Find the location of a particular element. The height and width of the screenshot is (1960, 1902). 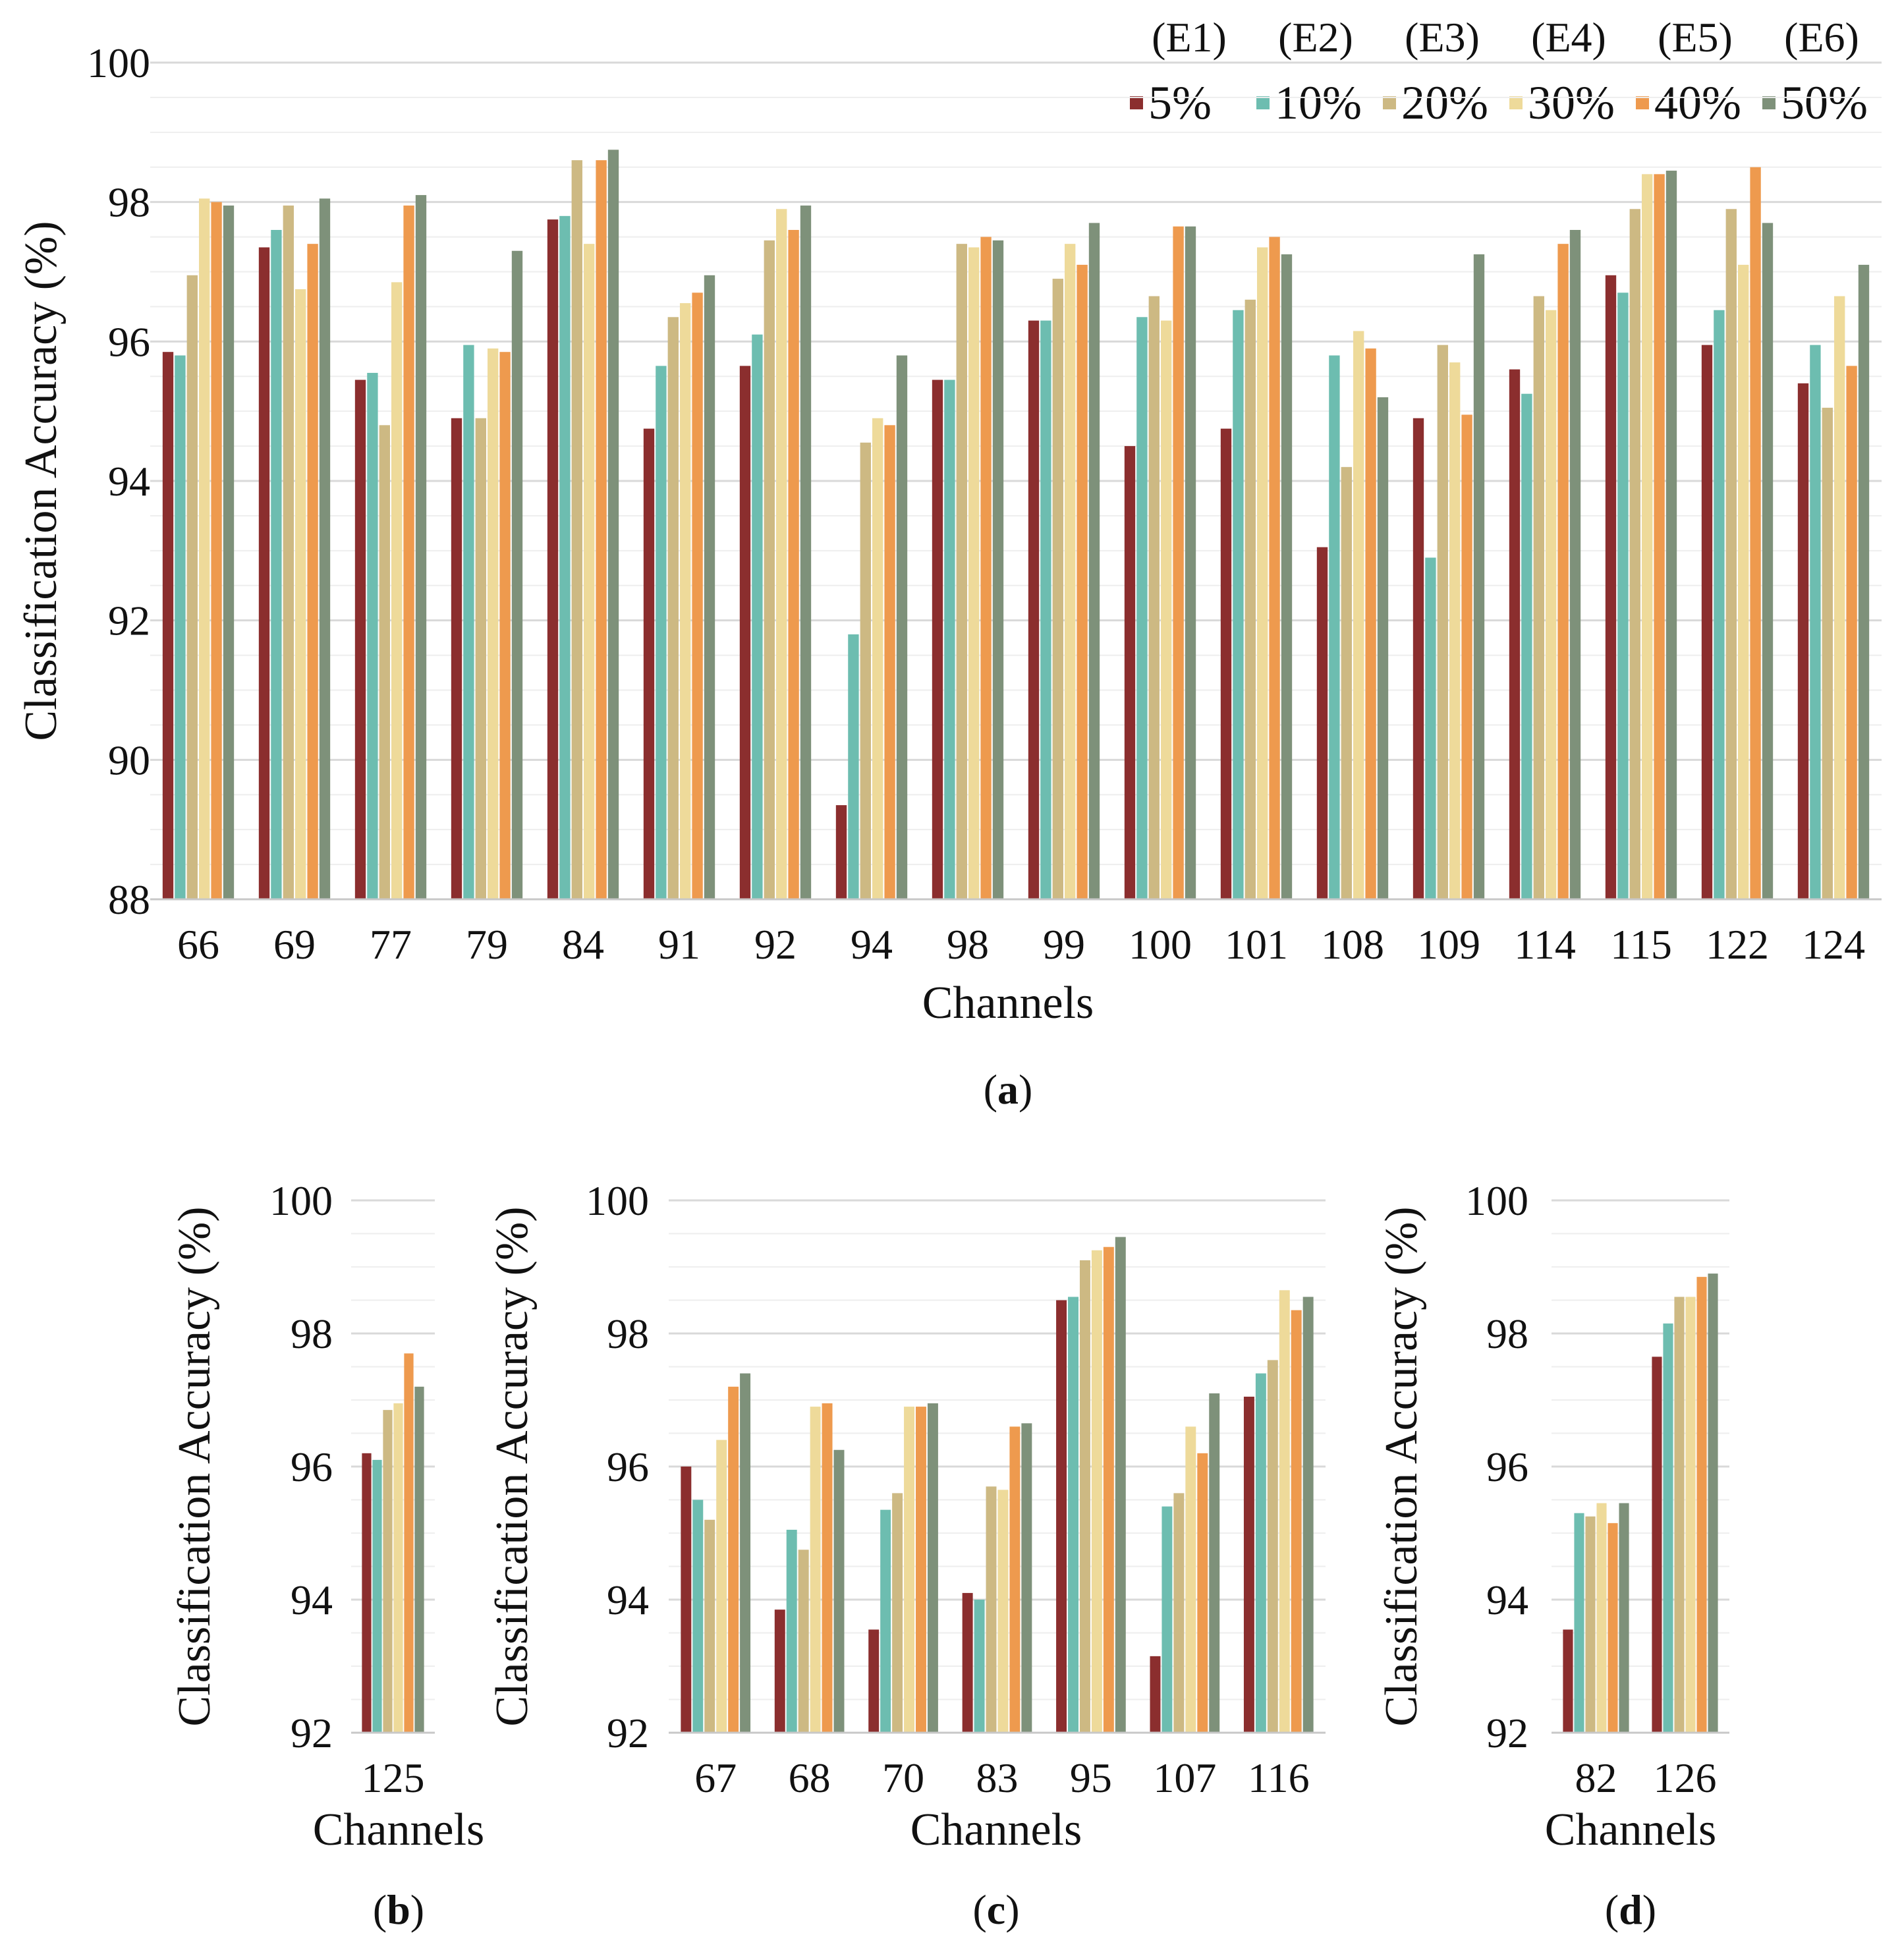

x-tick-label: 115 is located at coordinates (1641, 944).